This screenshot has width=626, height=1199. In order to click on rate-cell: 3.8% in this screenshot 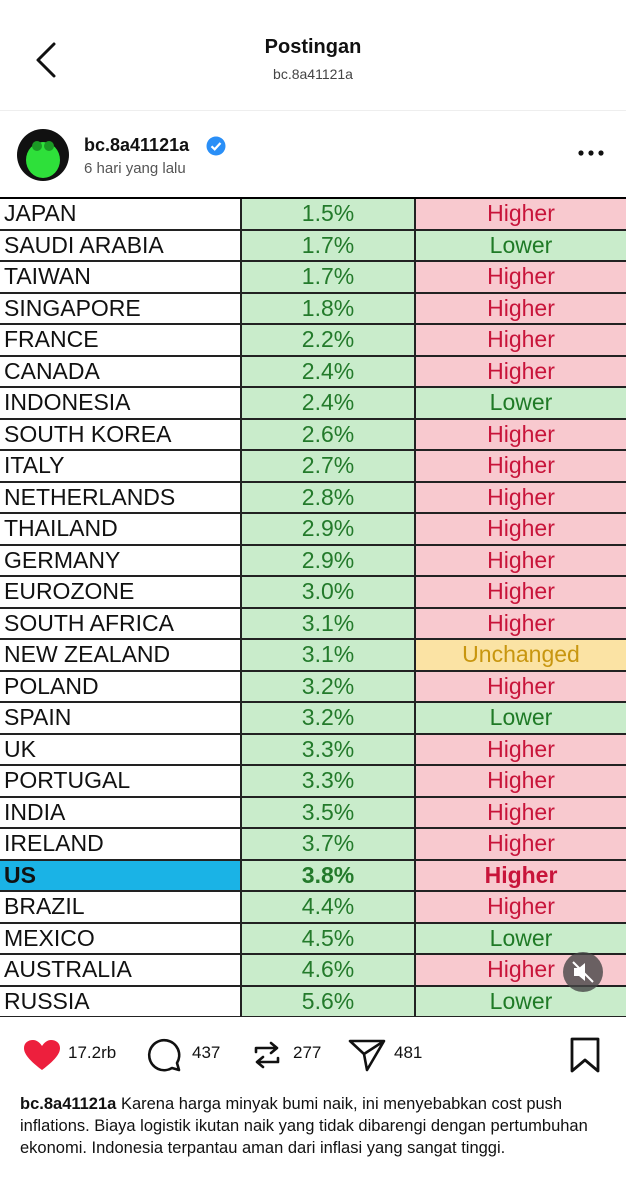, I will do `click(329, 875)`.